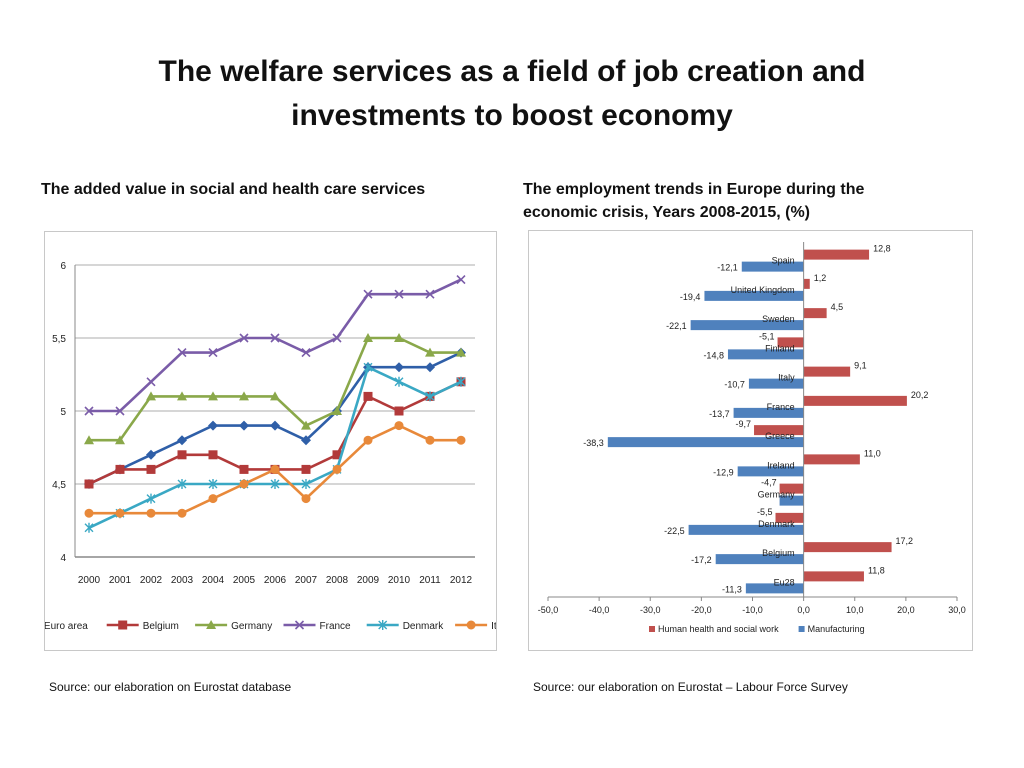 The height and width of the screenshot is (768, 1024). I want to click on x-tick-label: 2008, so click(337, 580).